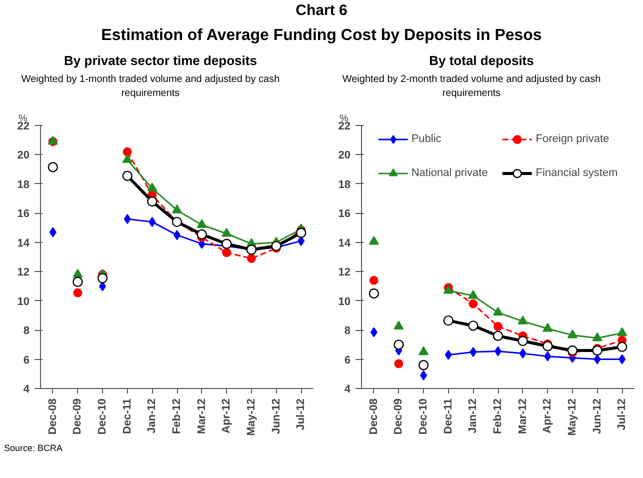 This screenshot has width=643, height=478. Describe the element at coordinates (426, 139) in the screenshot. I see `legend-label: Public` at that location.